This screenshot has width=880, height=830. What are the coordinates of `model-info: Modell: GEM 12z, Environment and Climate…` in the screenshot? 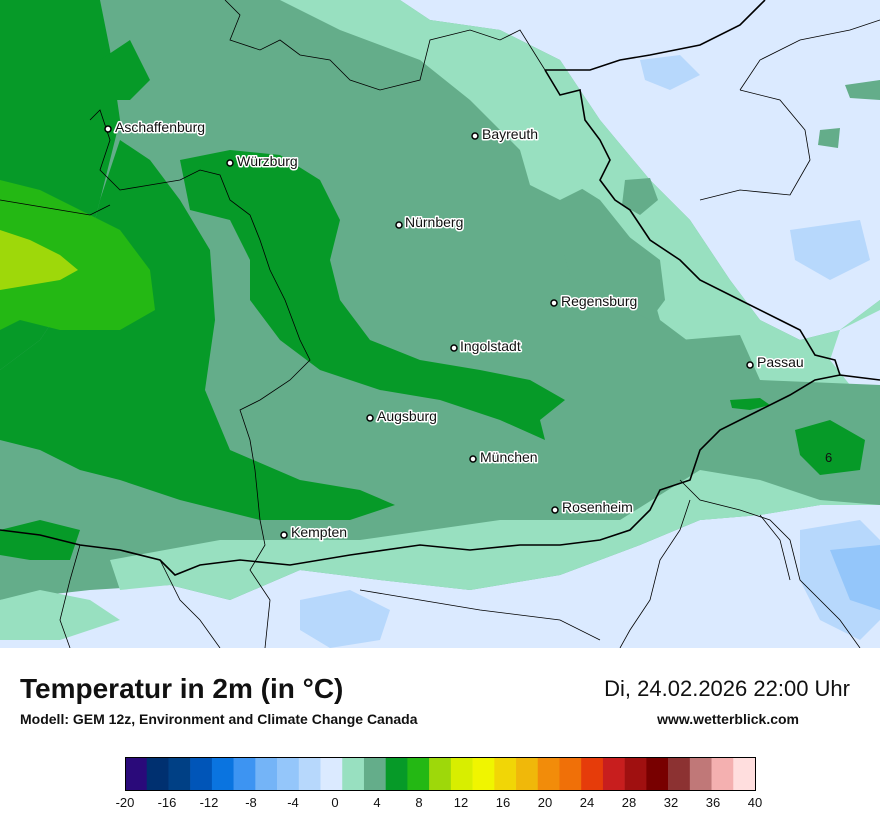 It's located at (219, 719).